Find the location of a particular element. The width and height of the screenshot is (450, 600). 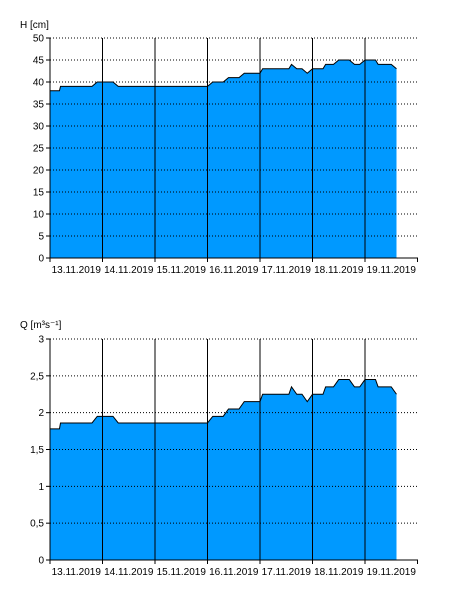

y-tick-label: 1,5 is located at coordinates (37, 450).